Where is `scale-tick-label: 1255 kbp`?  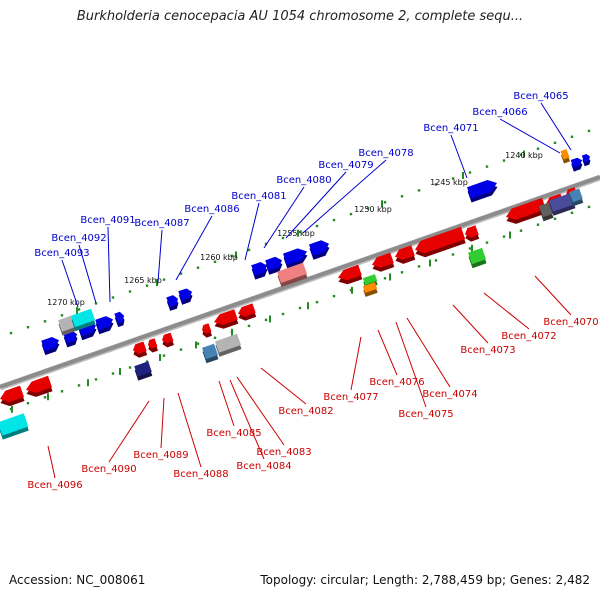 scale-tick-label: 1255 kbp is located at coordinates (296, 233).